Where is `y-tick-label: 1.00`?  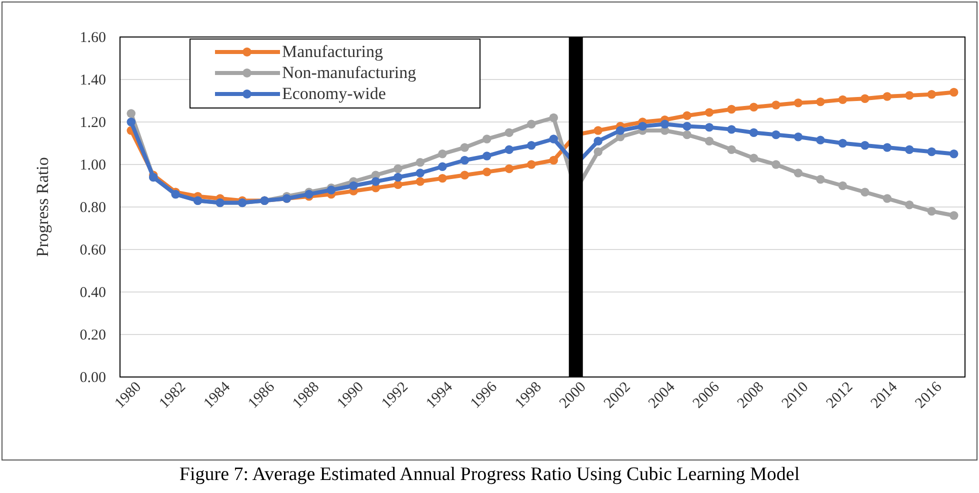
y-tick-label: 1.00 is located at coordinates (93, 165).